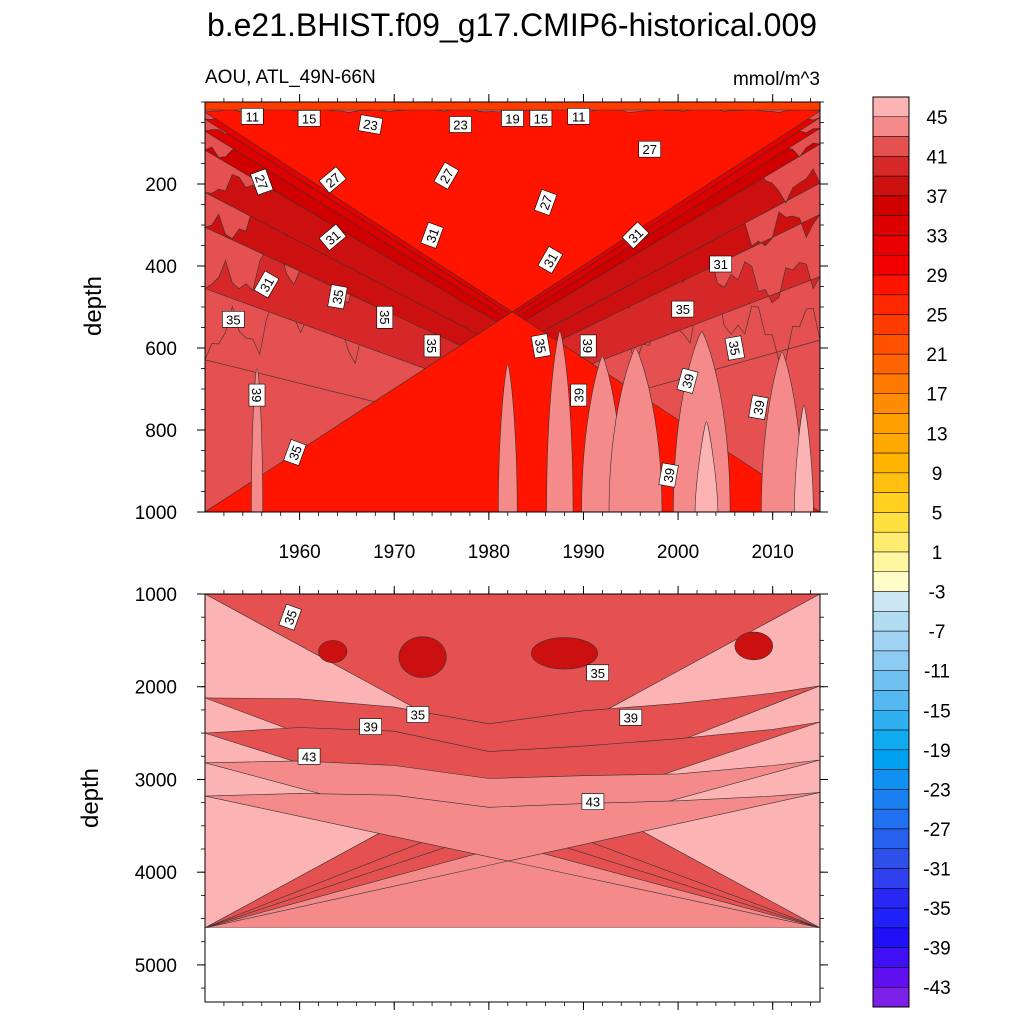 This screenshot has height=1024, width=1024. Describe the element at coordinates (299, 552) in the screenshot. I see `x-tick-label: 1960` at that location.